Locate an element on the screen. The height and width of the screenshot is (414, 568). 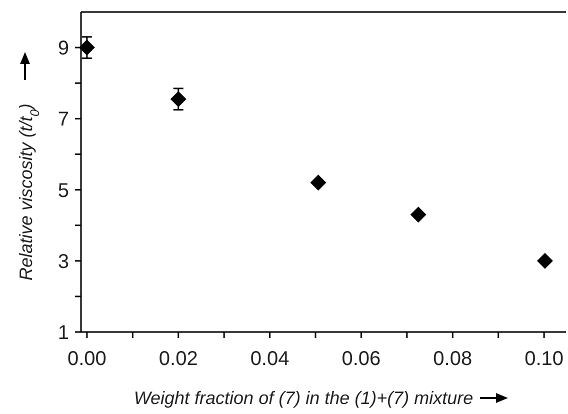
x-axis-title: Weight fraction of (7) in the (1)+(7) mixture is located at coordinates (304, 398).